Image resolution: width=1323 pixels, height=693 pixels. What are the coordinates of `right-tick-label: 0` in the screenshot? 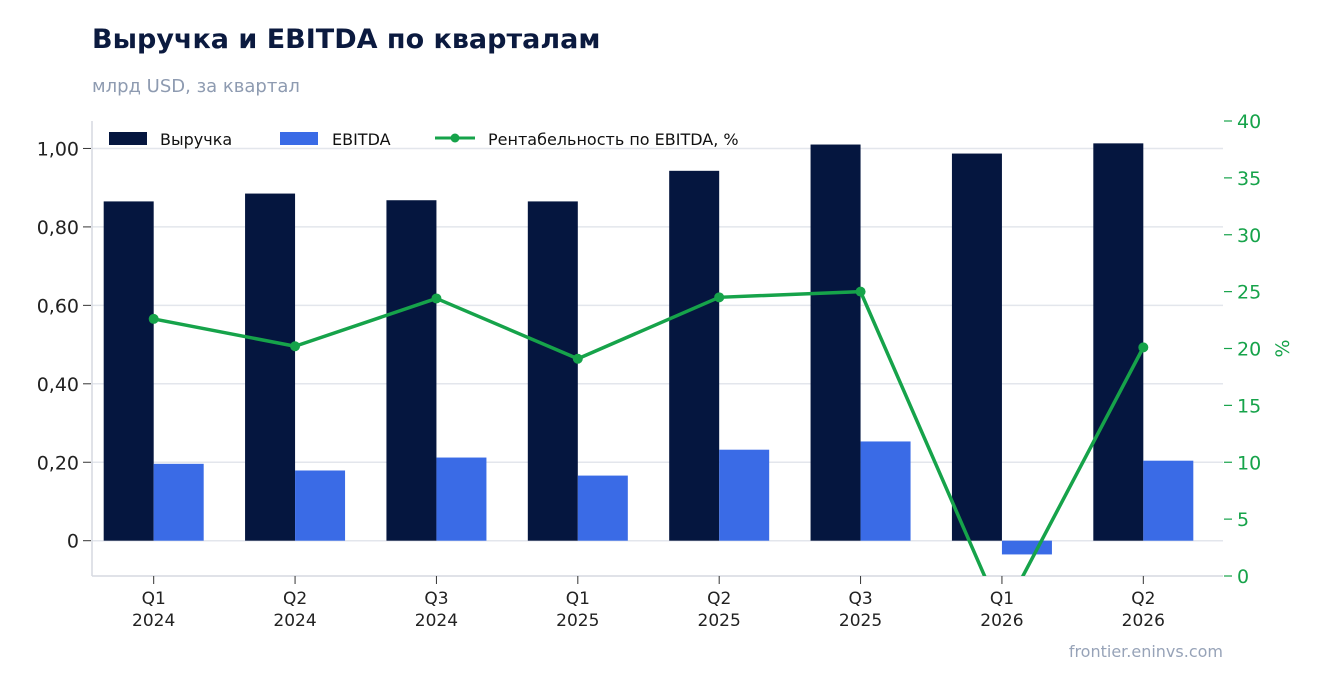 It's located at (1243, 577).